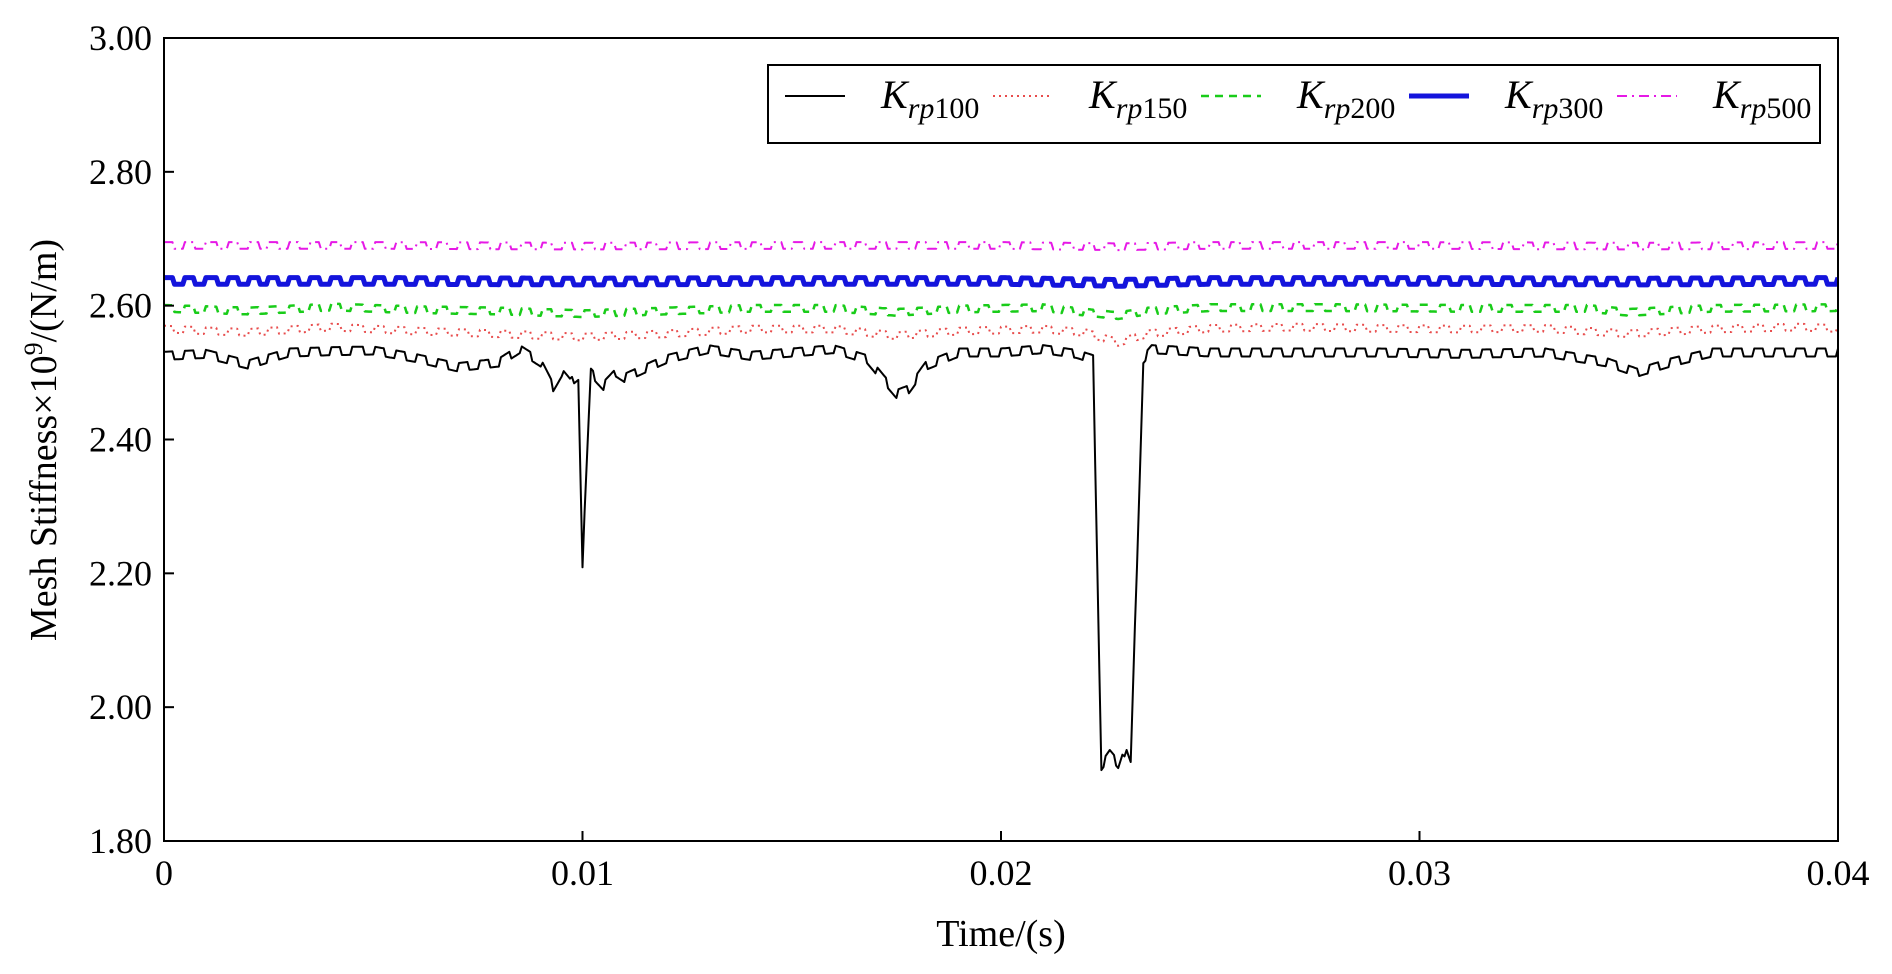 Image resolution: width=1892 pixels, height=974 pixels. Describe the element at coordinates (1345, 98) in the screenshot. I see `legend-label-krp200: Krp200` at that location.